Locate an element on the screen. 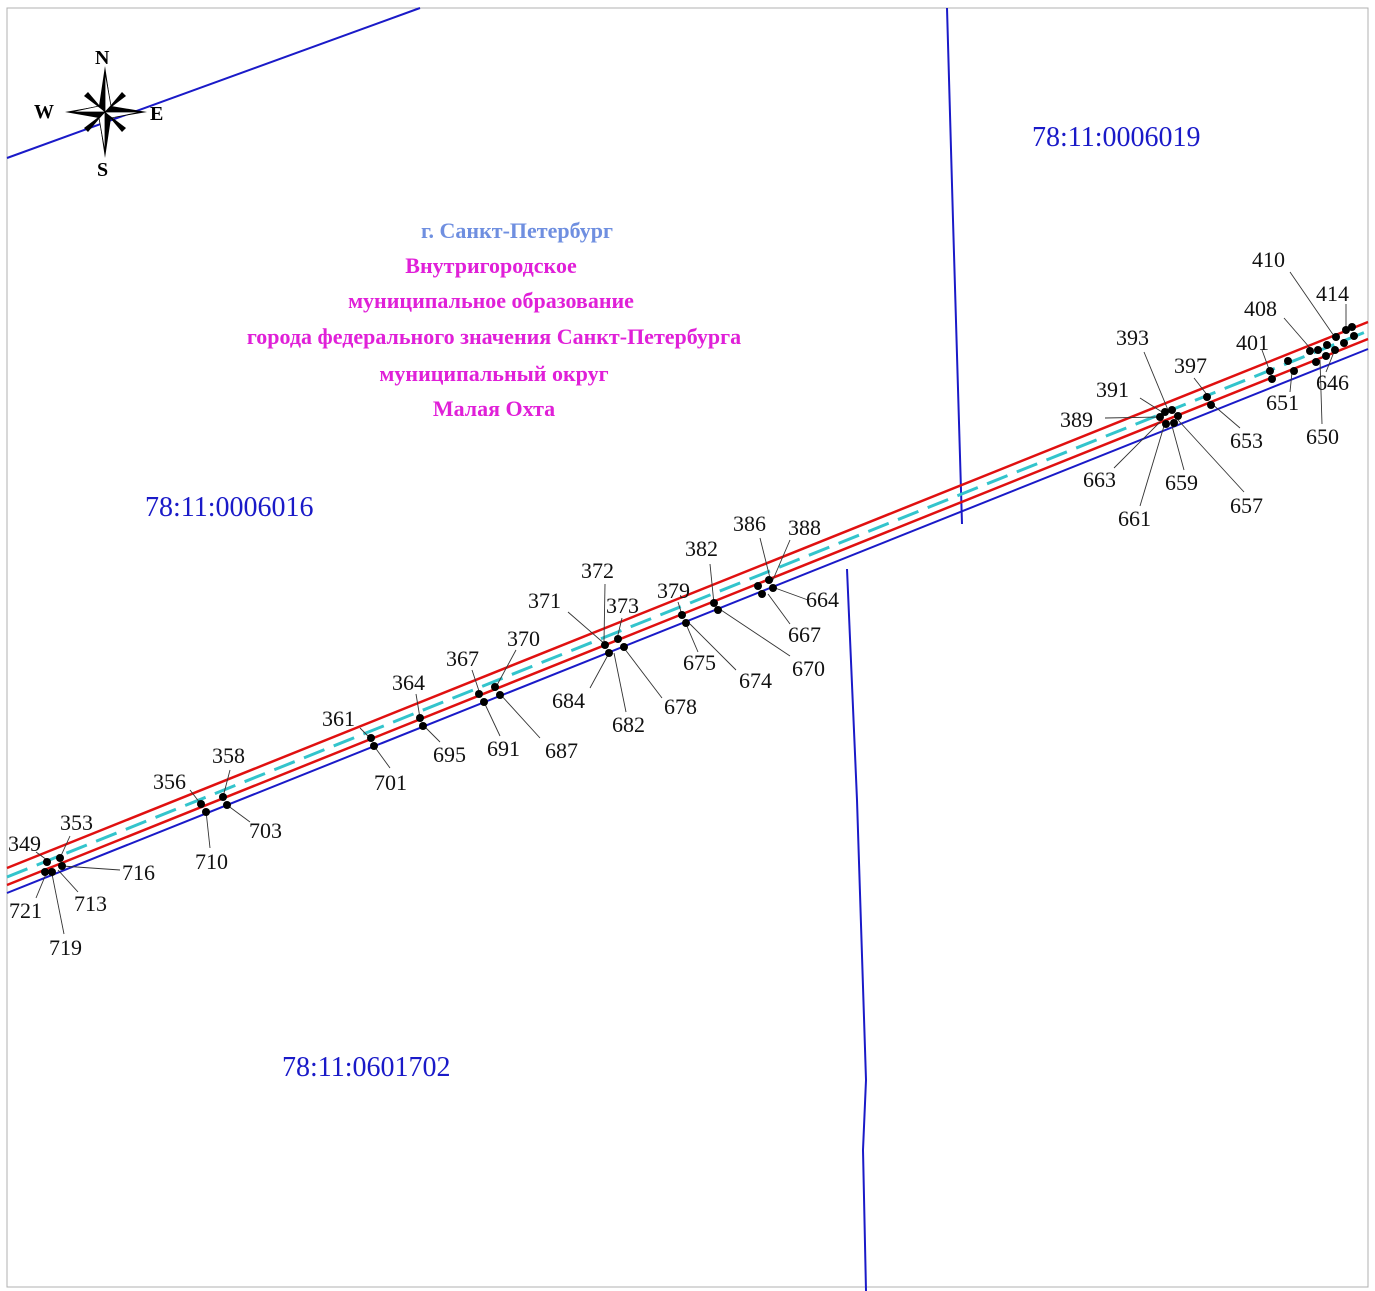 Image resolution: width=1375 pixels, height=1291 pixels. point-label: 675 is located at coordinates (699, 662).